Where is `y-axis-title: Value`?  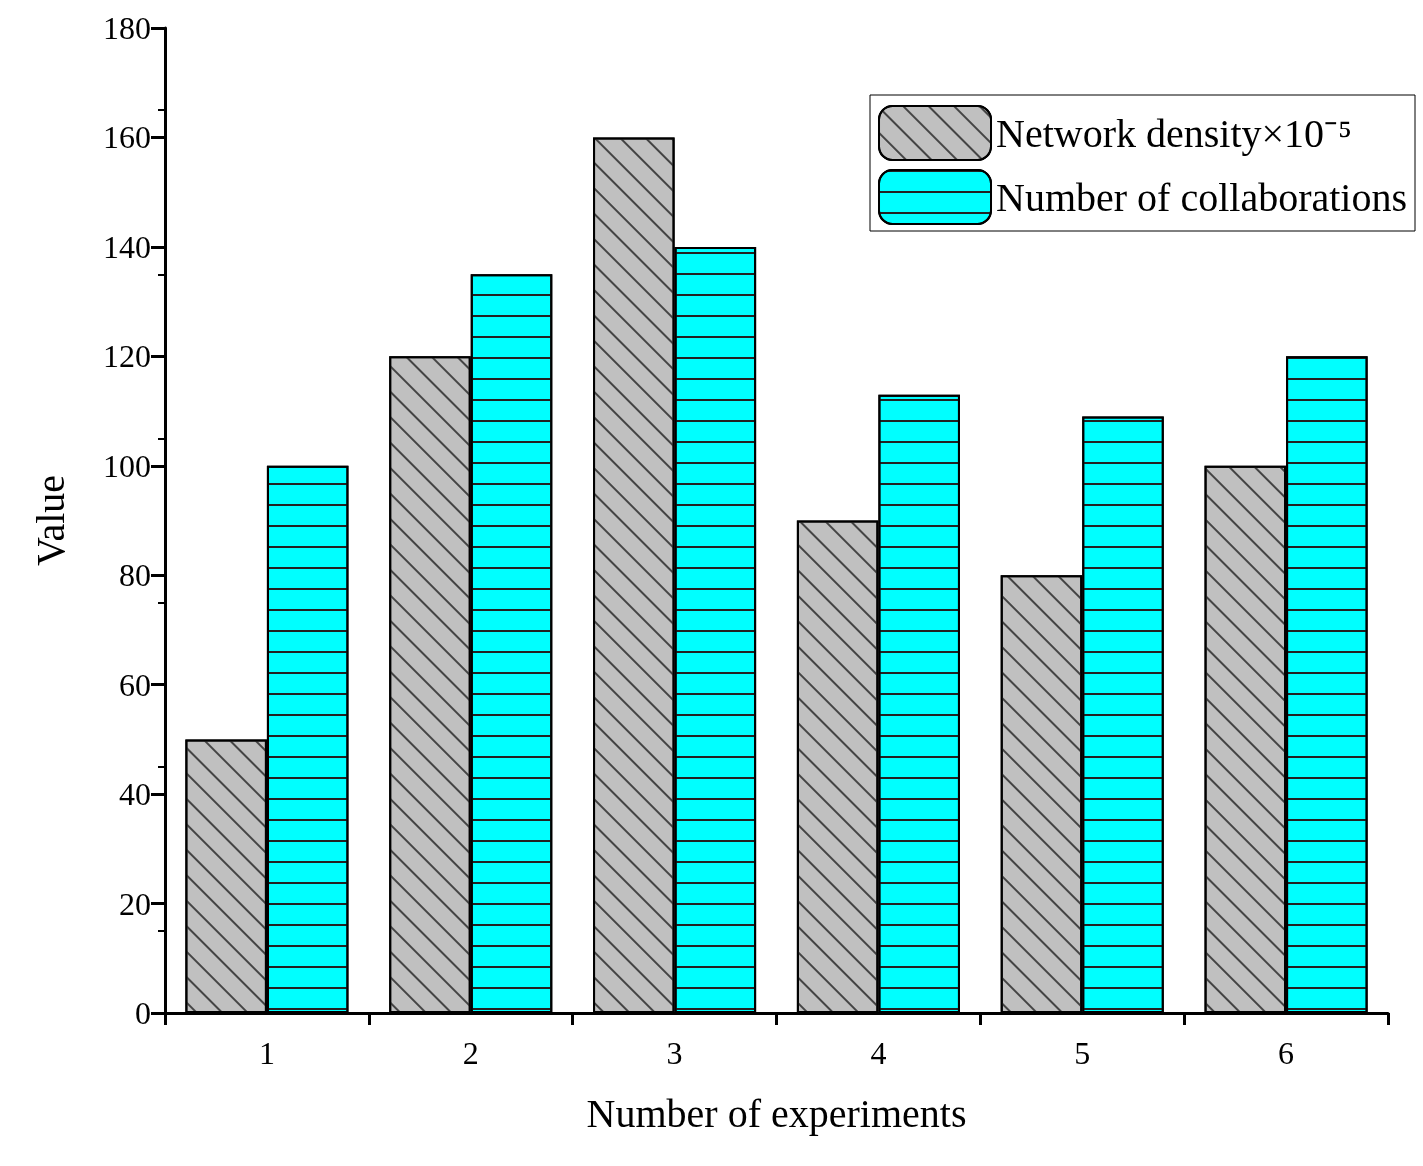
y-axis-title: Value is located at coordinates (50, 520).